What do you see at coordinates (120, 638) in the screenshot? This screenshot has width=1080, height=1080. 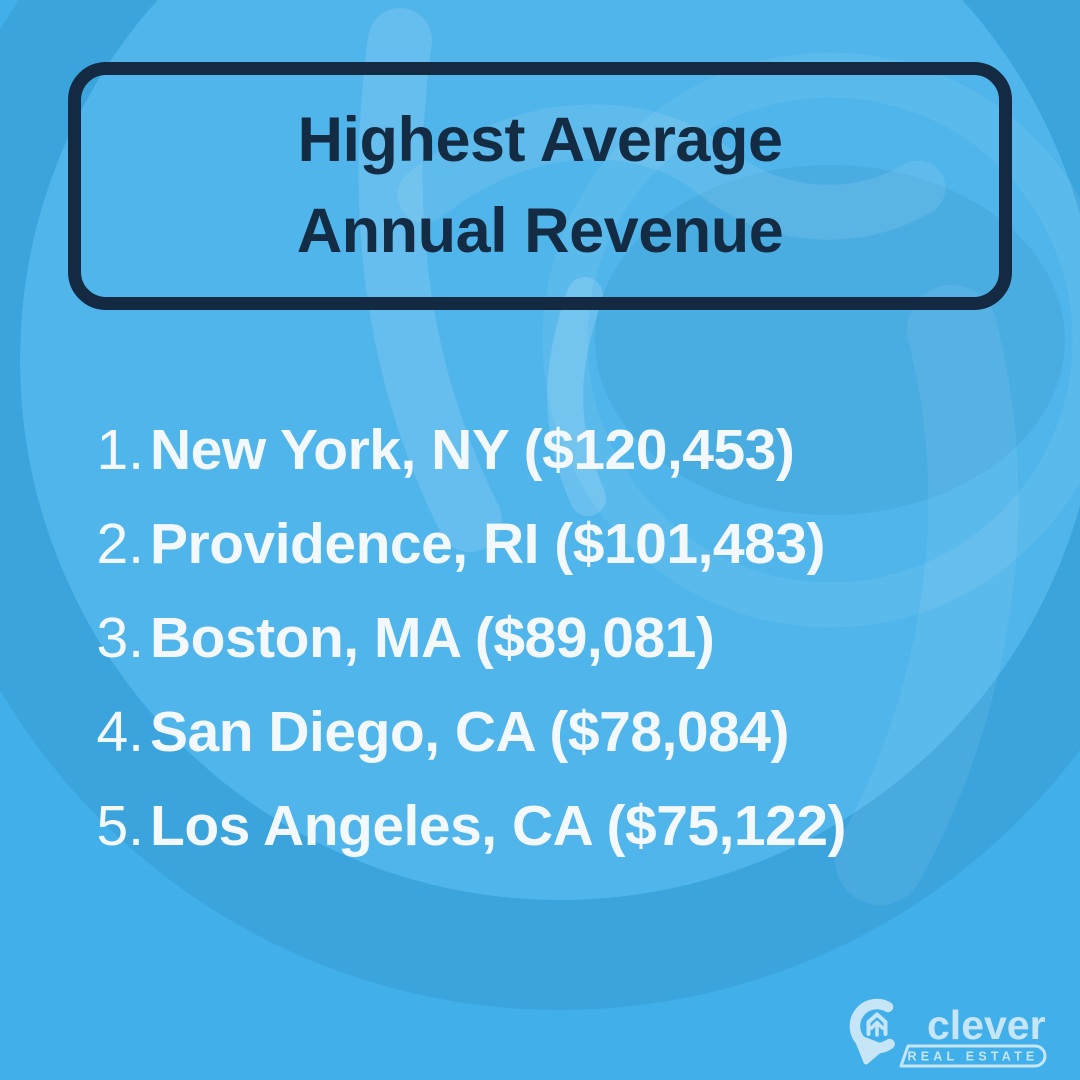 I see `rank-number: 3.` at bounding box center [120, 638].